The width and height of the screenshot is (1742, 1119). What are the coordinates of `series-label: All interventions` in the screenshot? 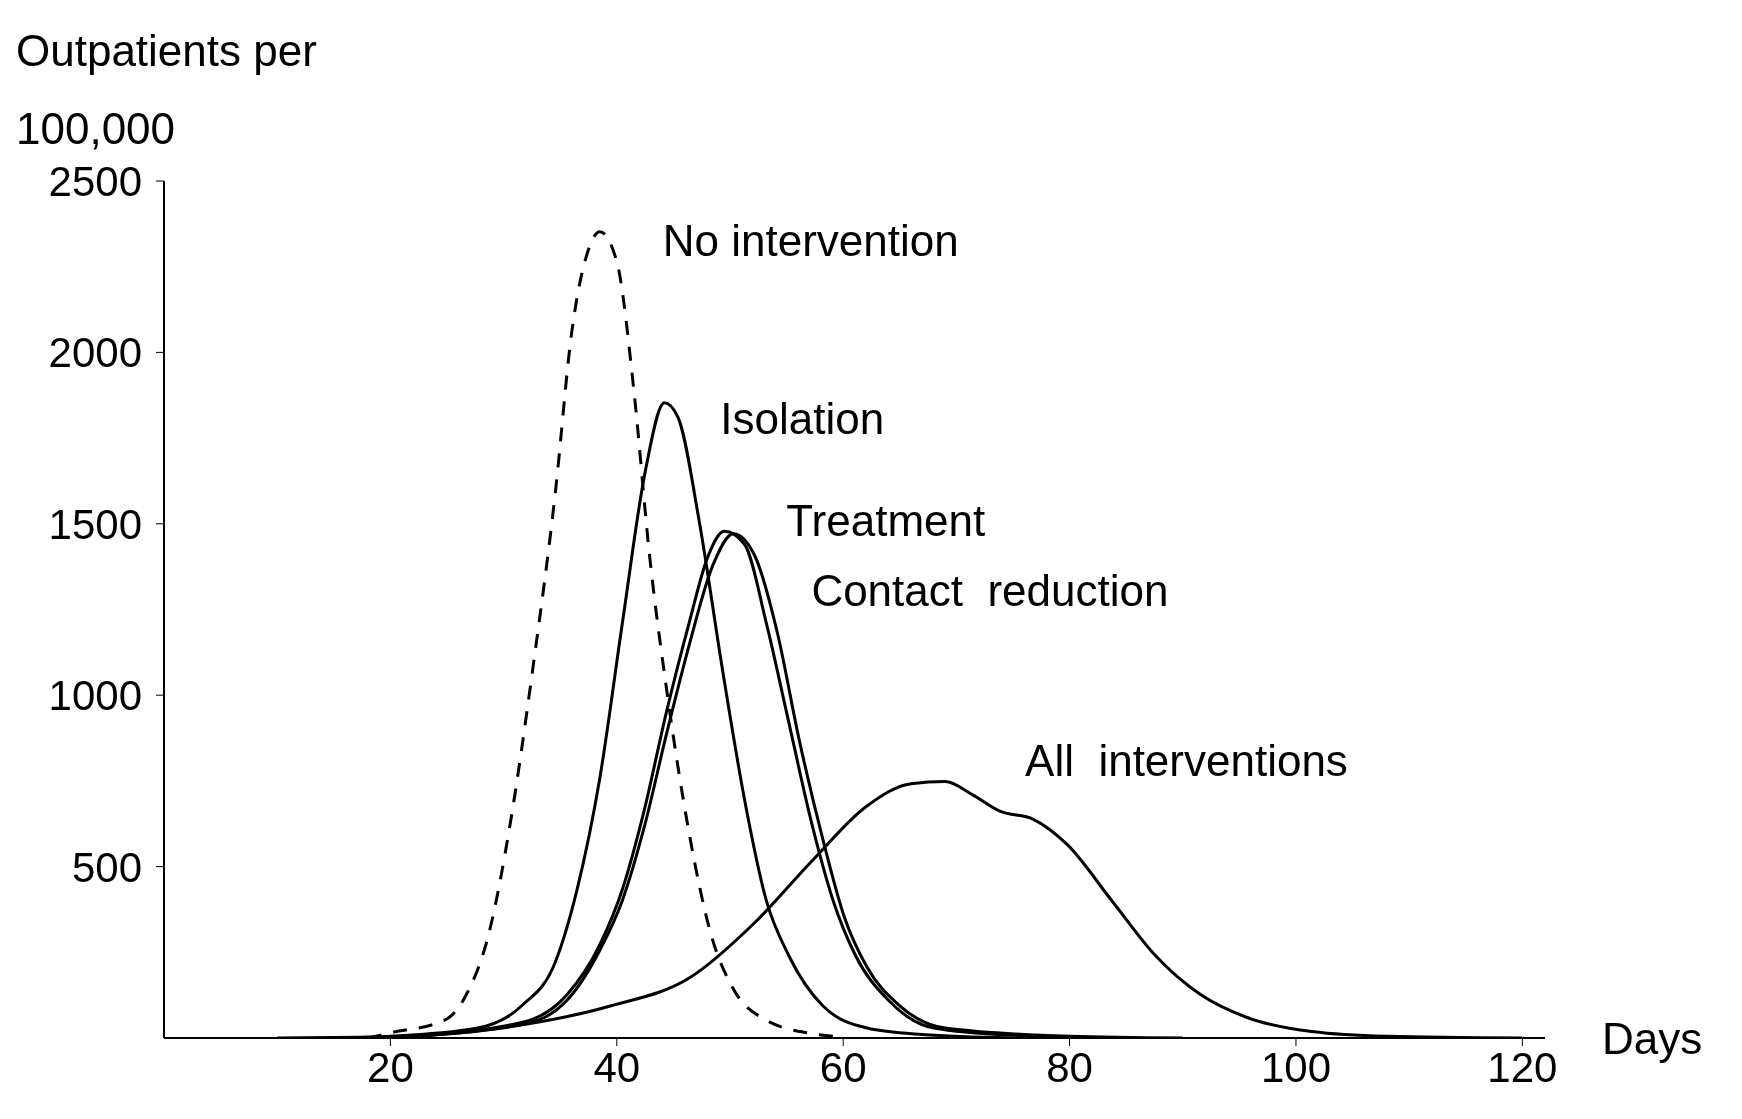 It's located at (1186, 761).